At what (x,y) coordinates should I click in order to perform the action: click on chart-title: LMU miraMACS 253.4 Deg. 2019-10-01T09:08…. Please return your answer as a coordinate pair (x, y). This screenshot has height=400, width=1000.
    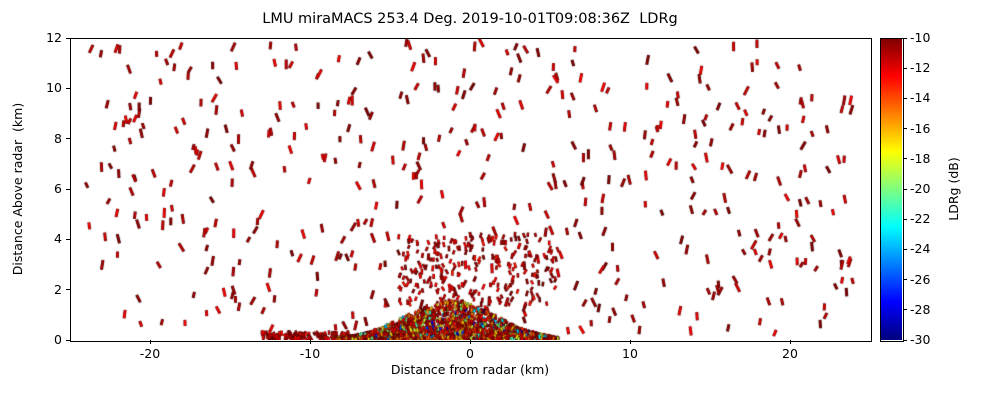
    Looking at the image, I should click on (470, 19).